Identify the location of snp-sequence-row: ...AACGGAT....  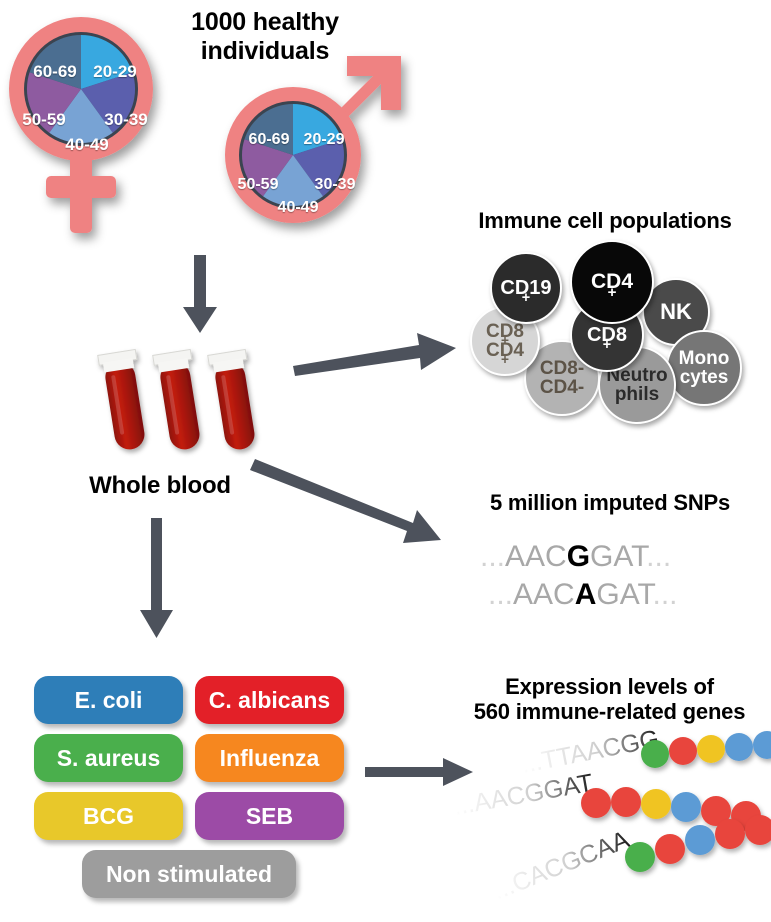
(575, 557).